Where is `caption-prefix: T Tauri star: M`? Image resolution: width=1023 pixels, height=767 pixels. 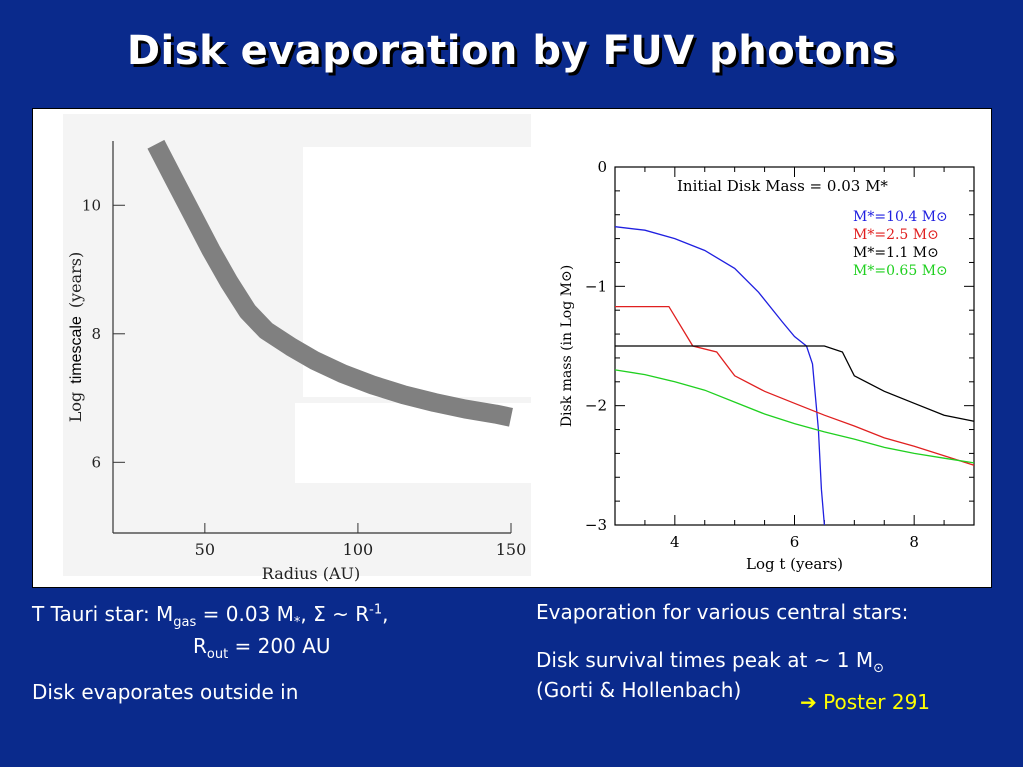
caption-prefix: T Tauri star: M is located at coordinates (103, 614).